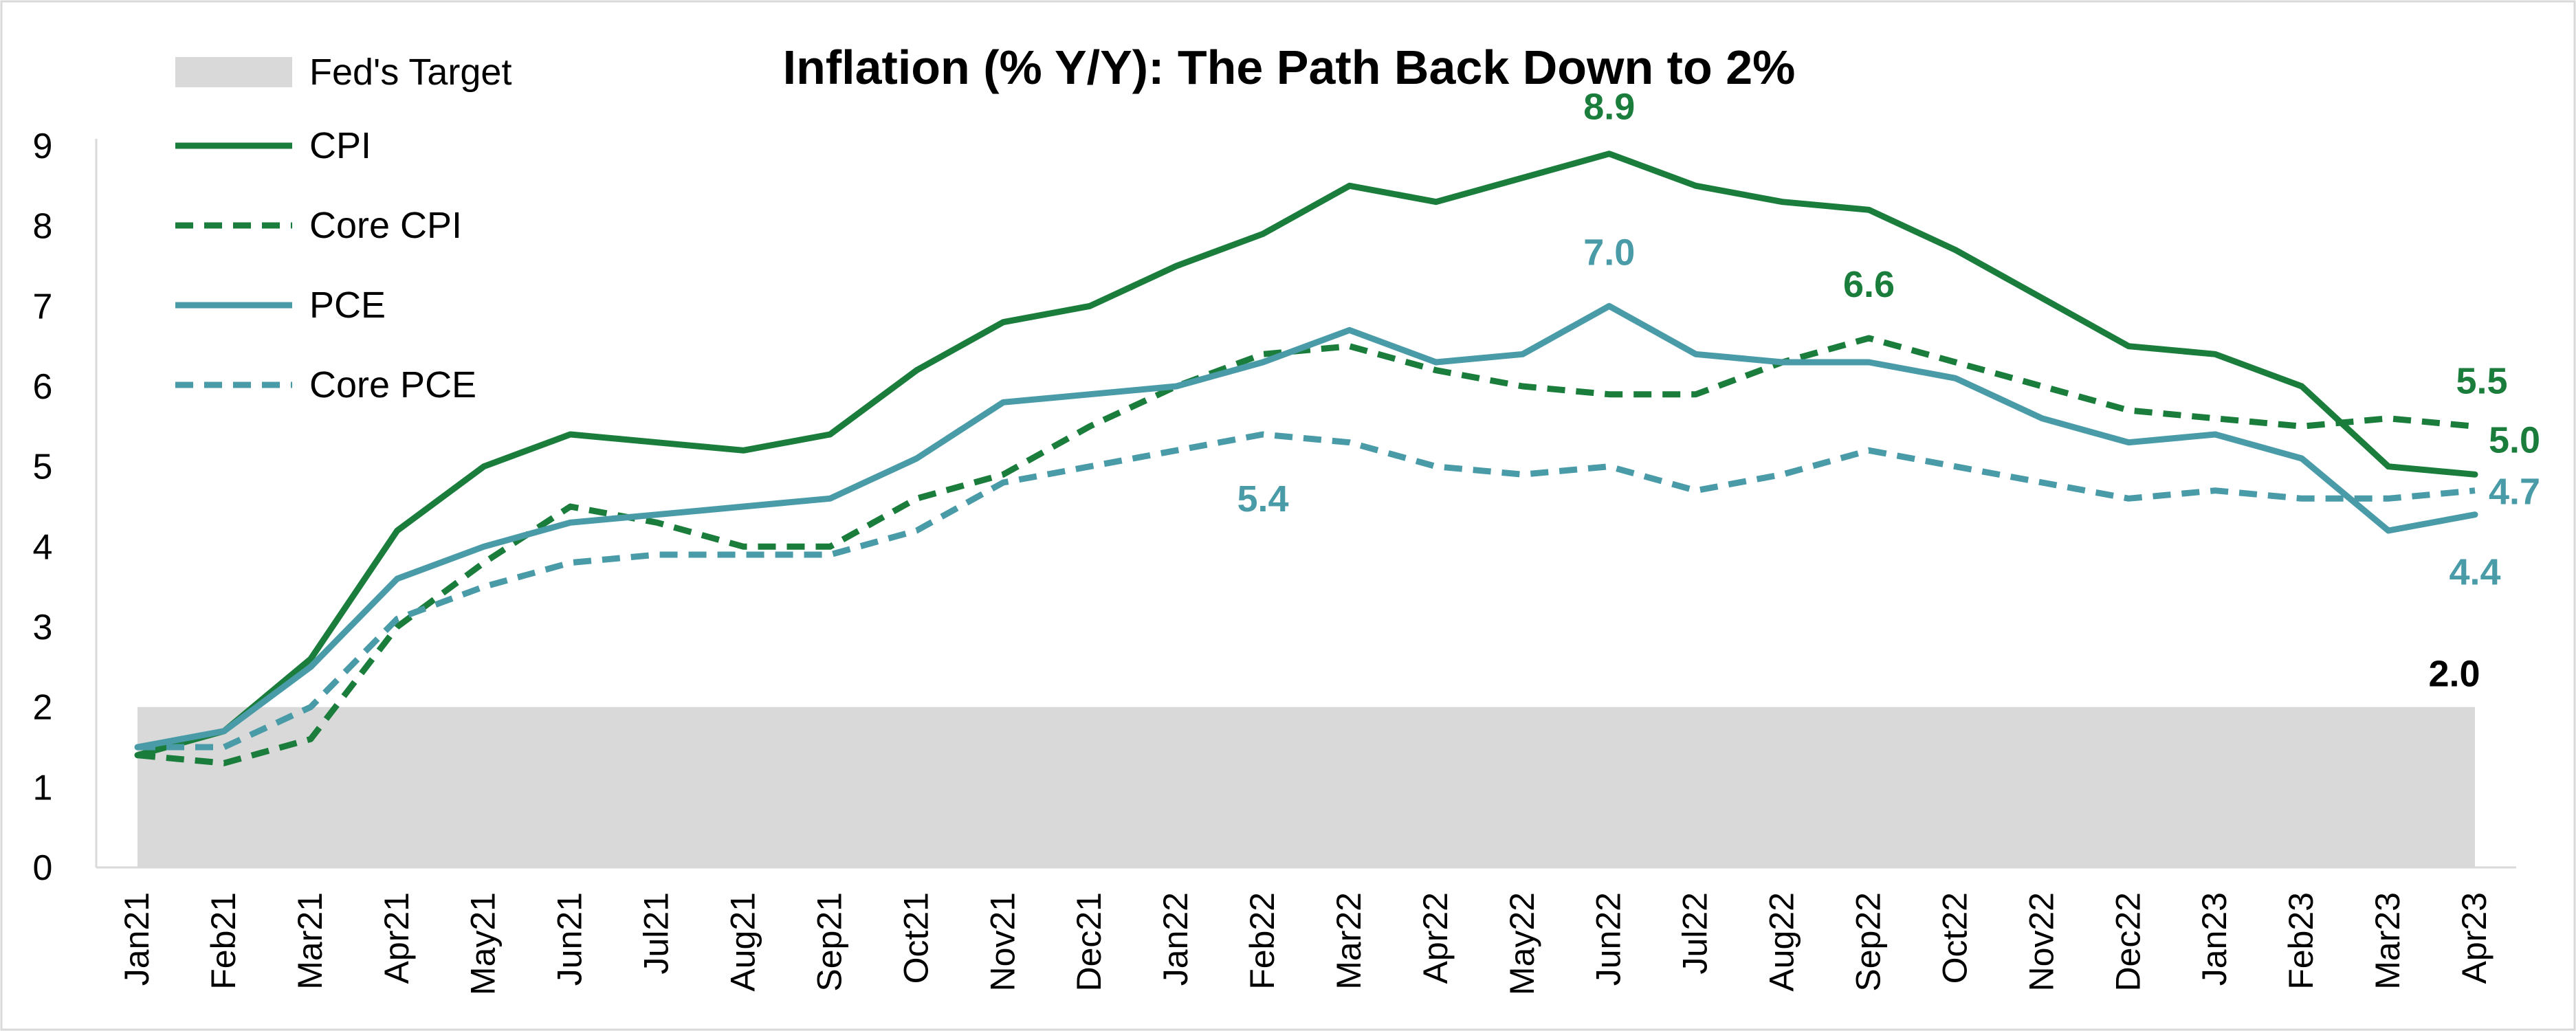  What do you see at coordinates (43, 146) in the screenshot?
I see `y-tick-label: 9` at bounding box center [43, 146].